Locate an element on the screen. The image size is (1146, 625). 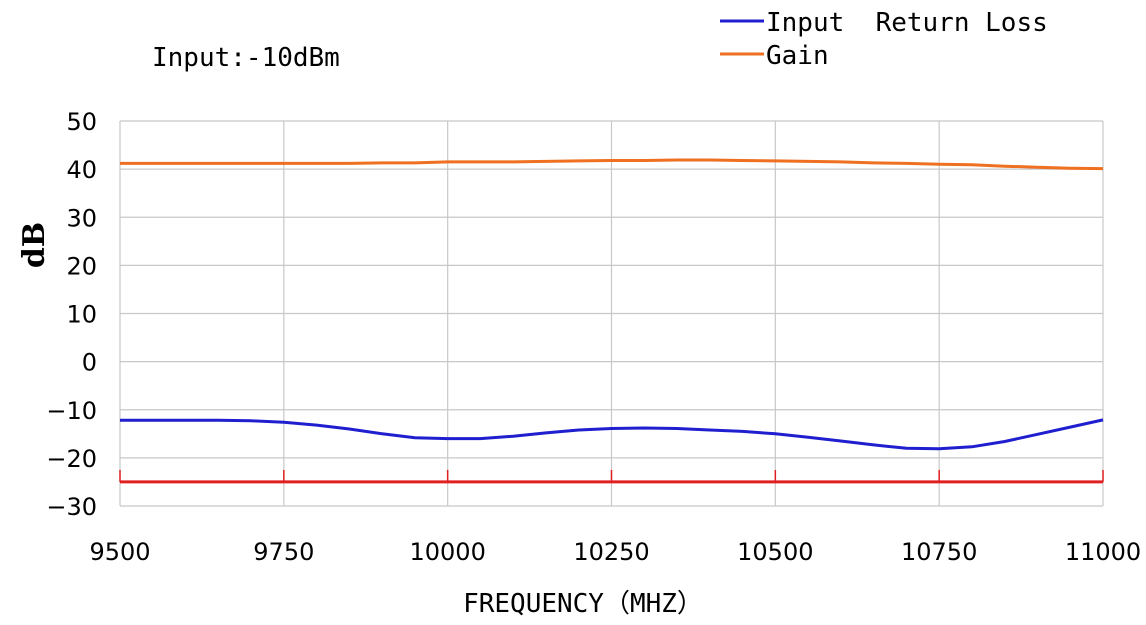
legend-label-gain: Gain is located at coordinates (797, 56).